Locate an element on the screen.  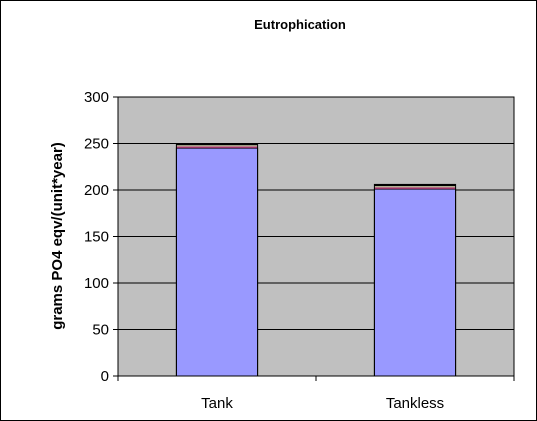
x-tick-label: Tankless is located at coordinates (415, 403).